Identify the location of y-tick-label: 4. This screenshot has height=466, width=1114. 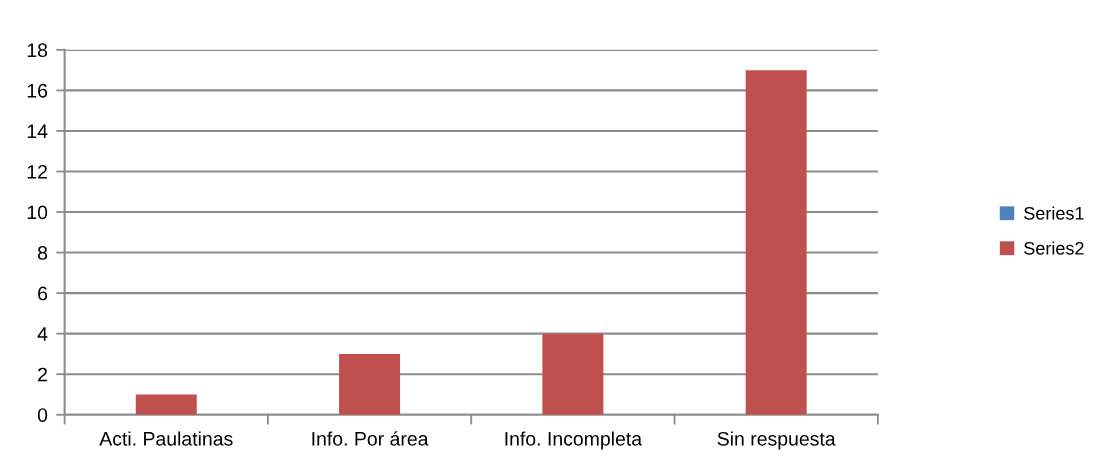
(42, 334).